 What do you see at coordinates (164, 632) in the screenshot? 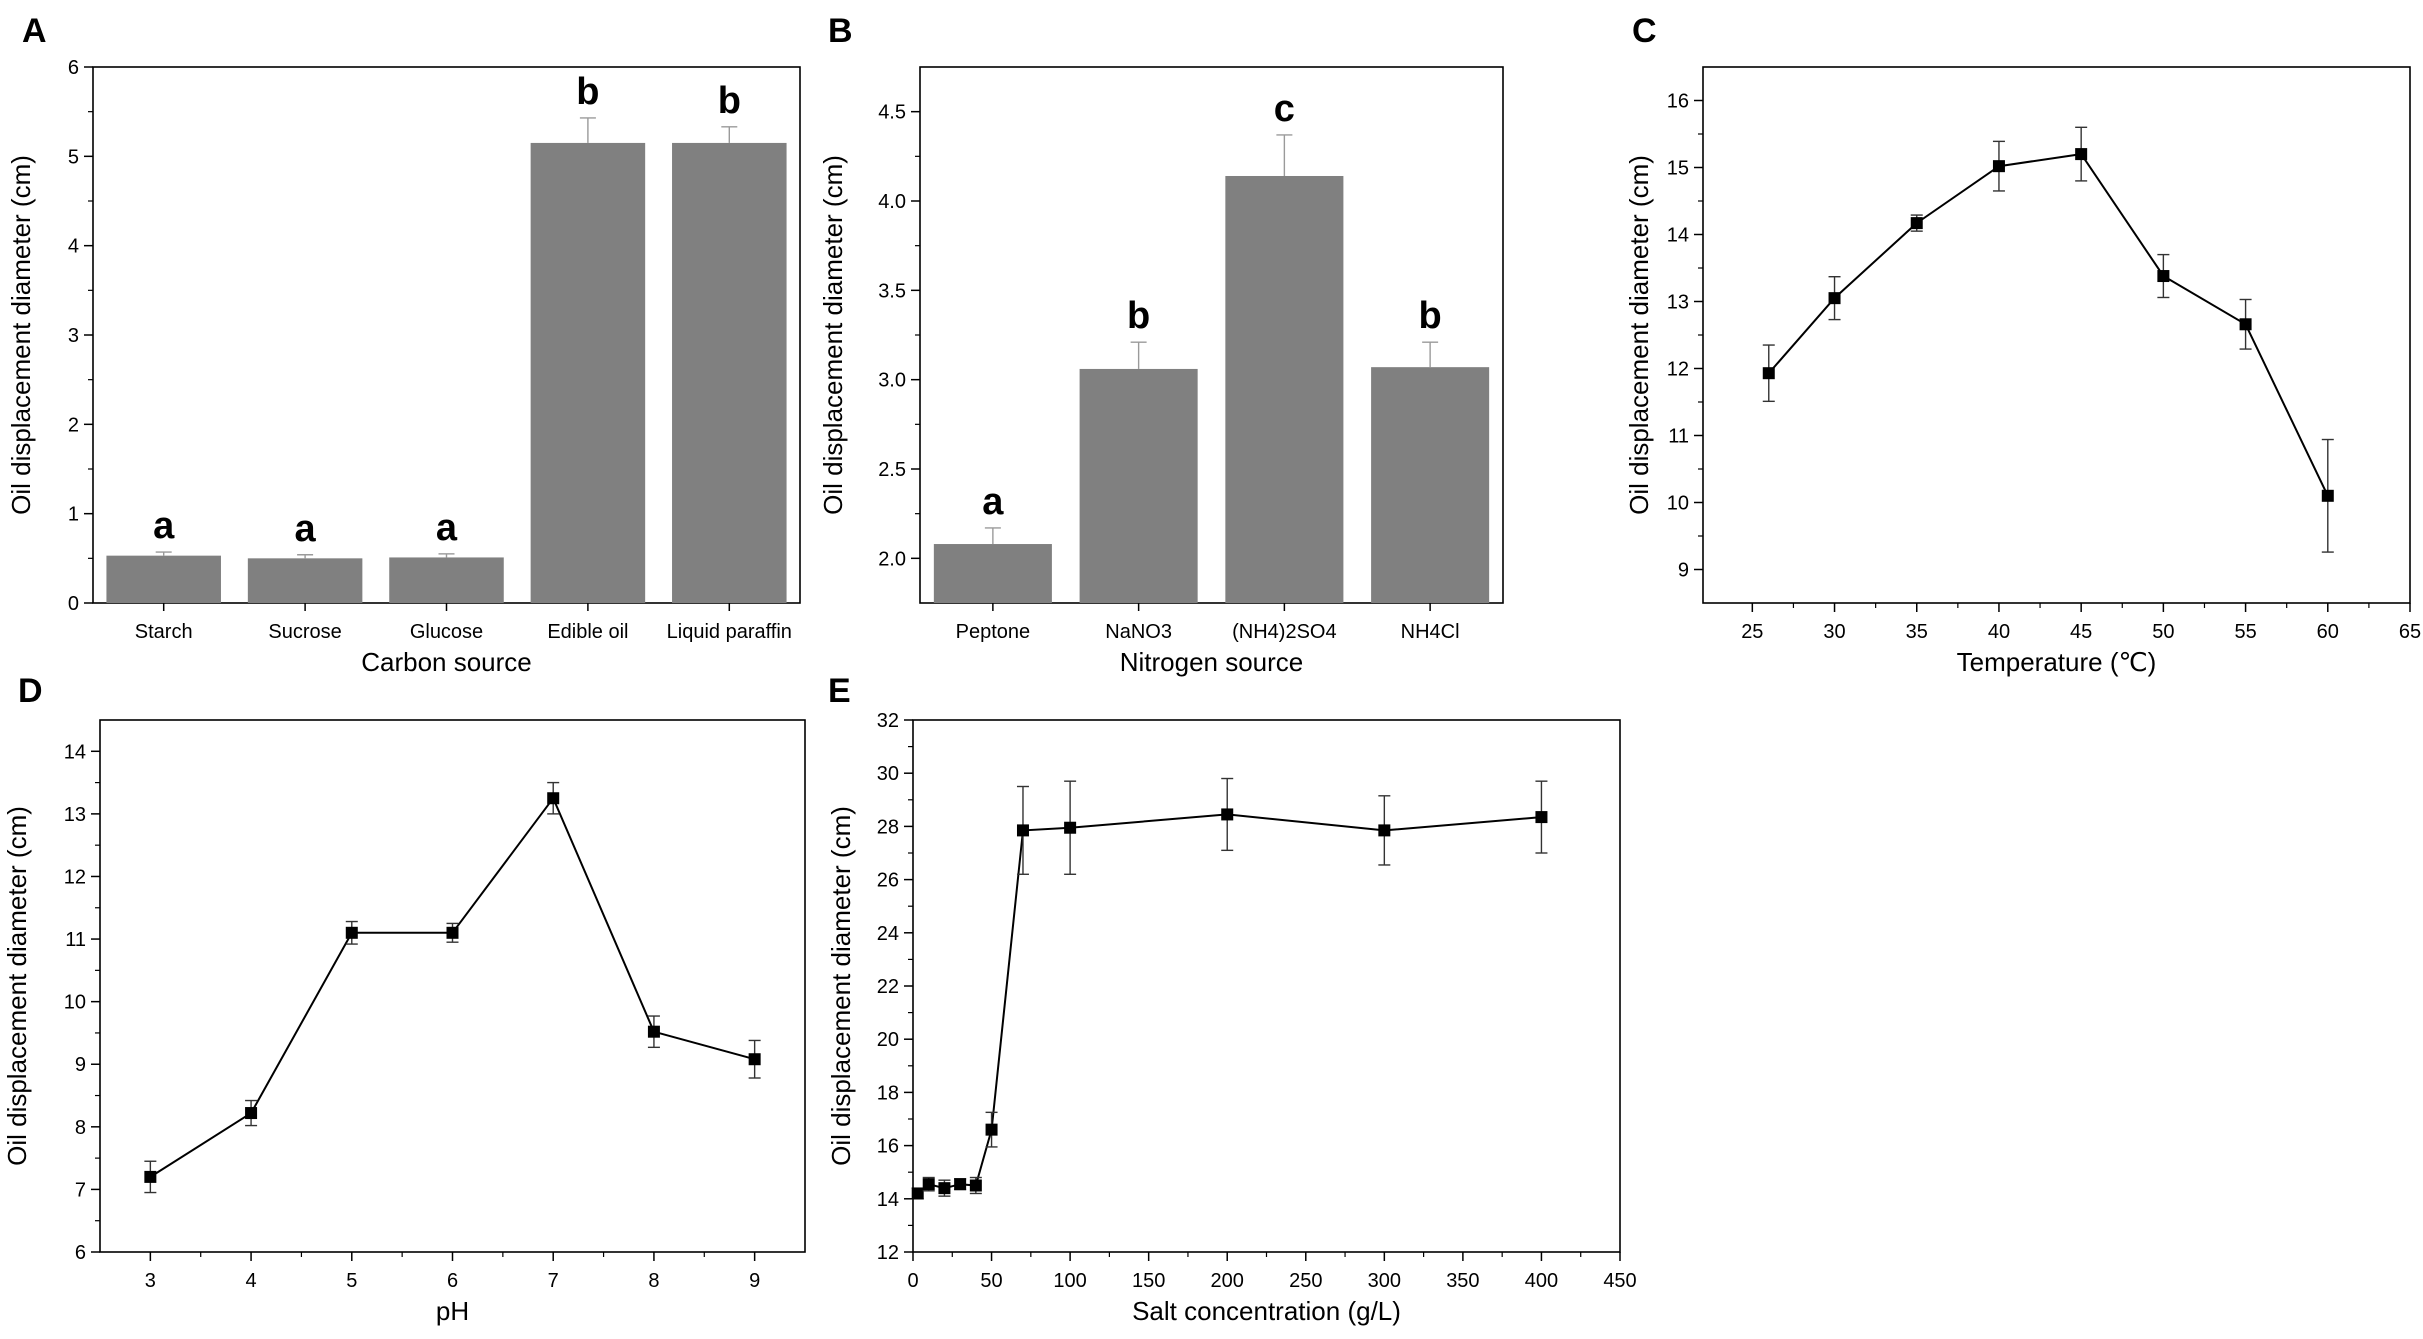
I see `x-tick-label: Starch` at bounding box center [164, 632].